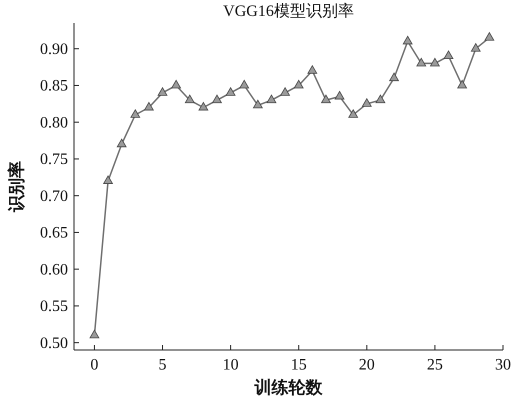 The image size is (517, 401). What do you see at coordinates (366, 365) in the screenshot?
I see `x-tick-label: 20` at bounding box center [366, 365].